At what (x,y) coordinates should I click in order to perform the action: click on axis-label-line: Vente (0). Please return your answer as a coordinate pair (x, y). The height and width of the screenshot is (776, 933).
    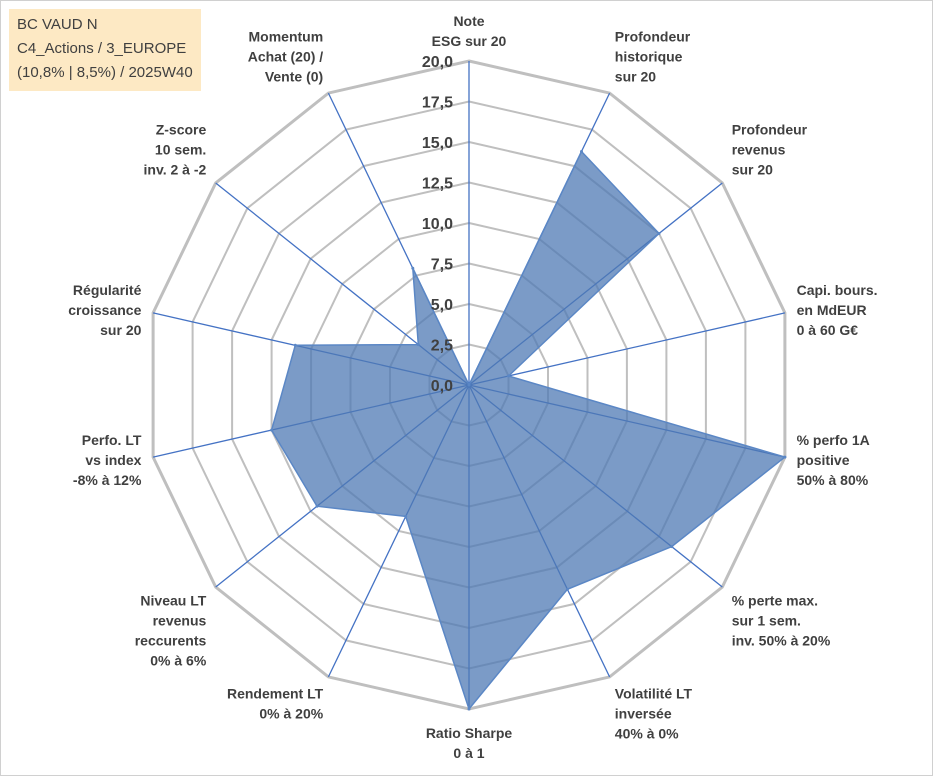
    Looking at the image, I should click on (294, 76).